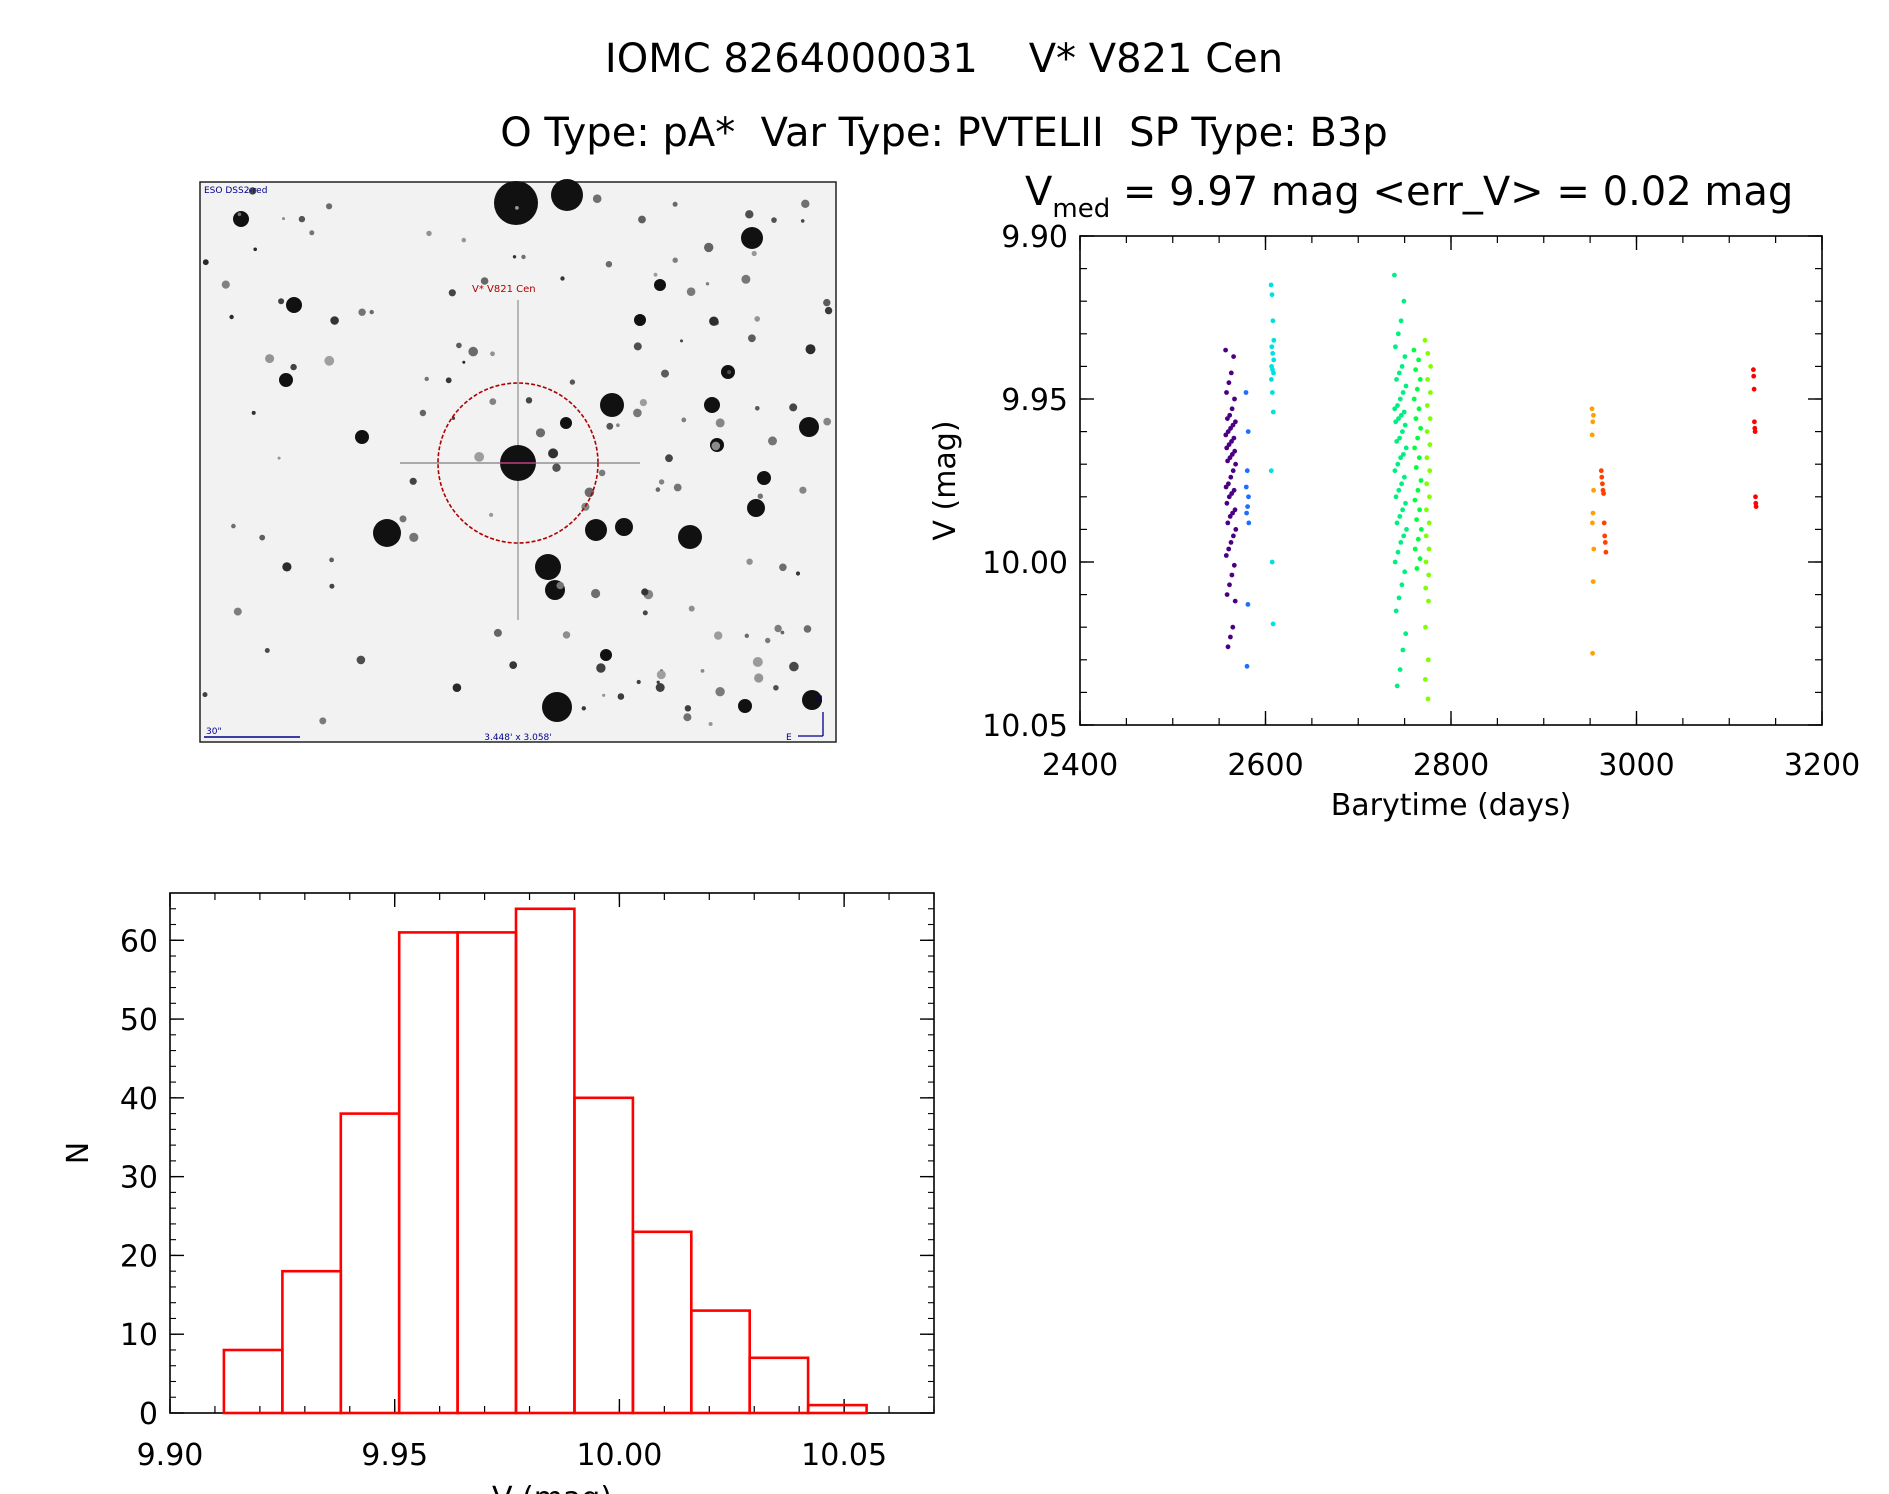  What do you see at coordinates (944, 59) in the screenshot?
I see `page-title: IOMC 8264000031 V* V821 Cen` at bounding box center [944, 59].